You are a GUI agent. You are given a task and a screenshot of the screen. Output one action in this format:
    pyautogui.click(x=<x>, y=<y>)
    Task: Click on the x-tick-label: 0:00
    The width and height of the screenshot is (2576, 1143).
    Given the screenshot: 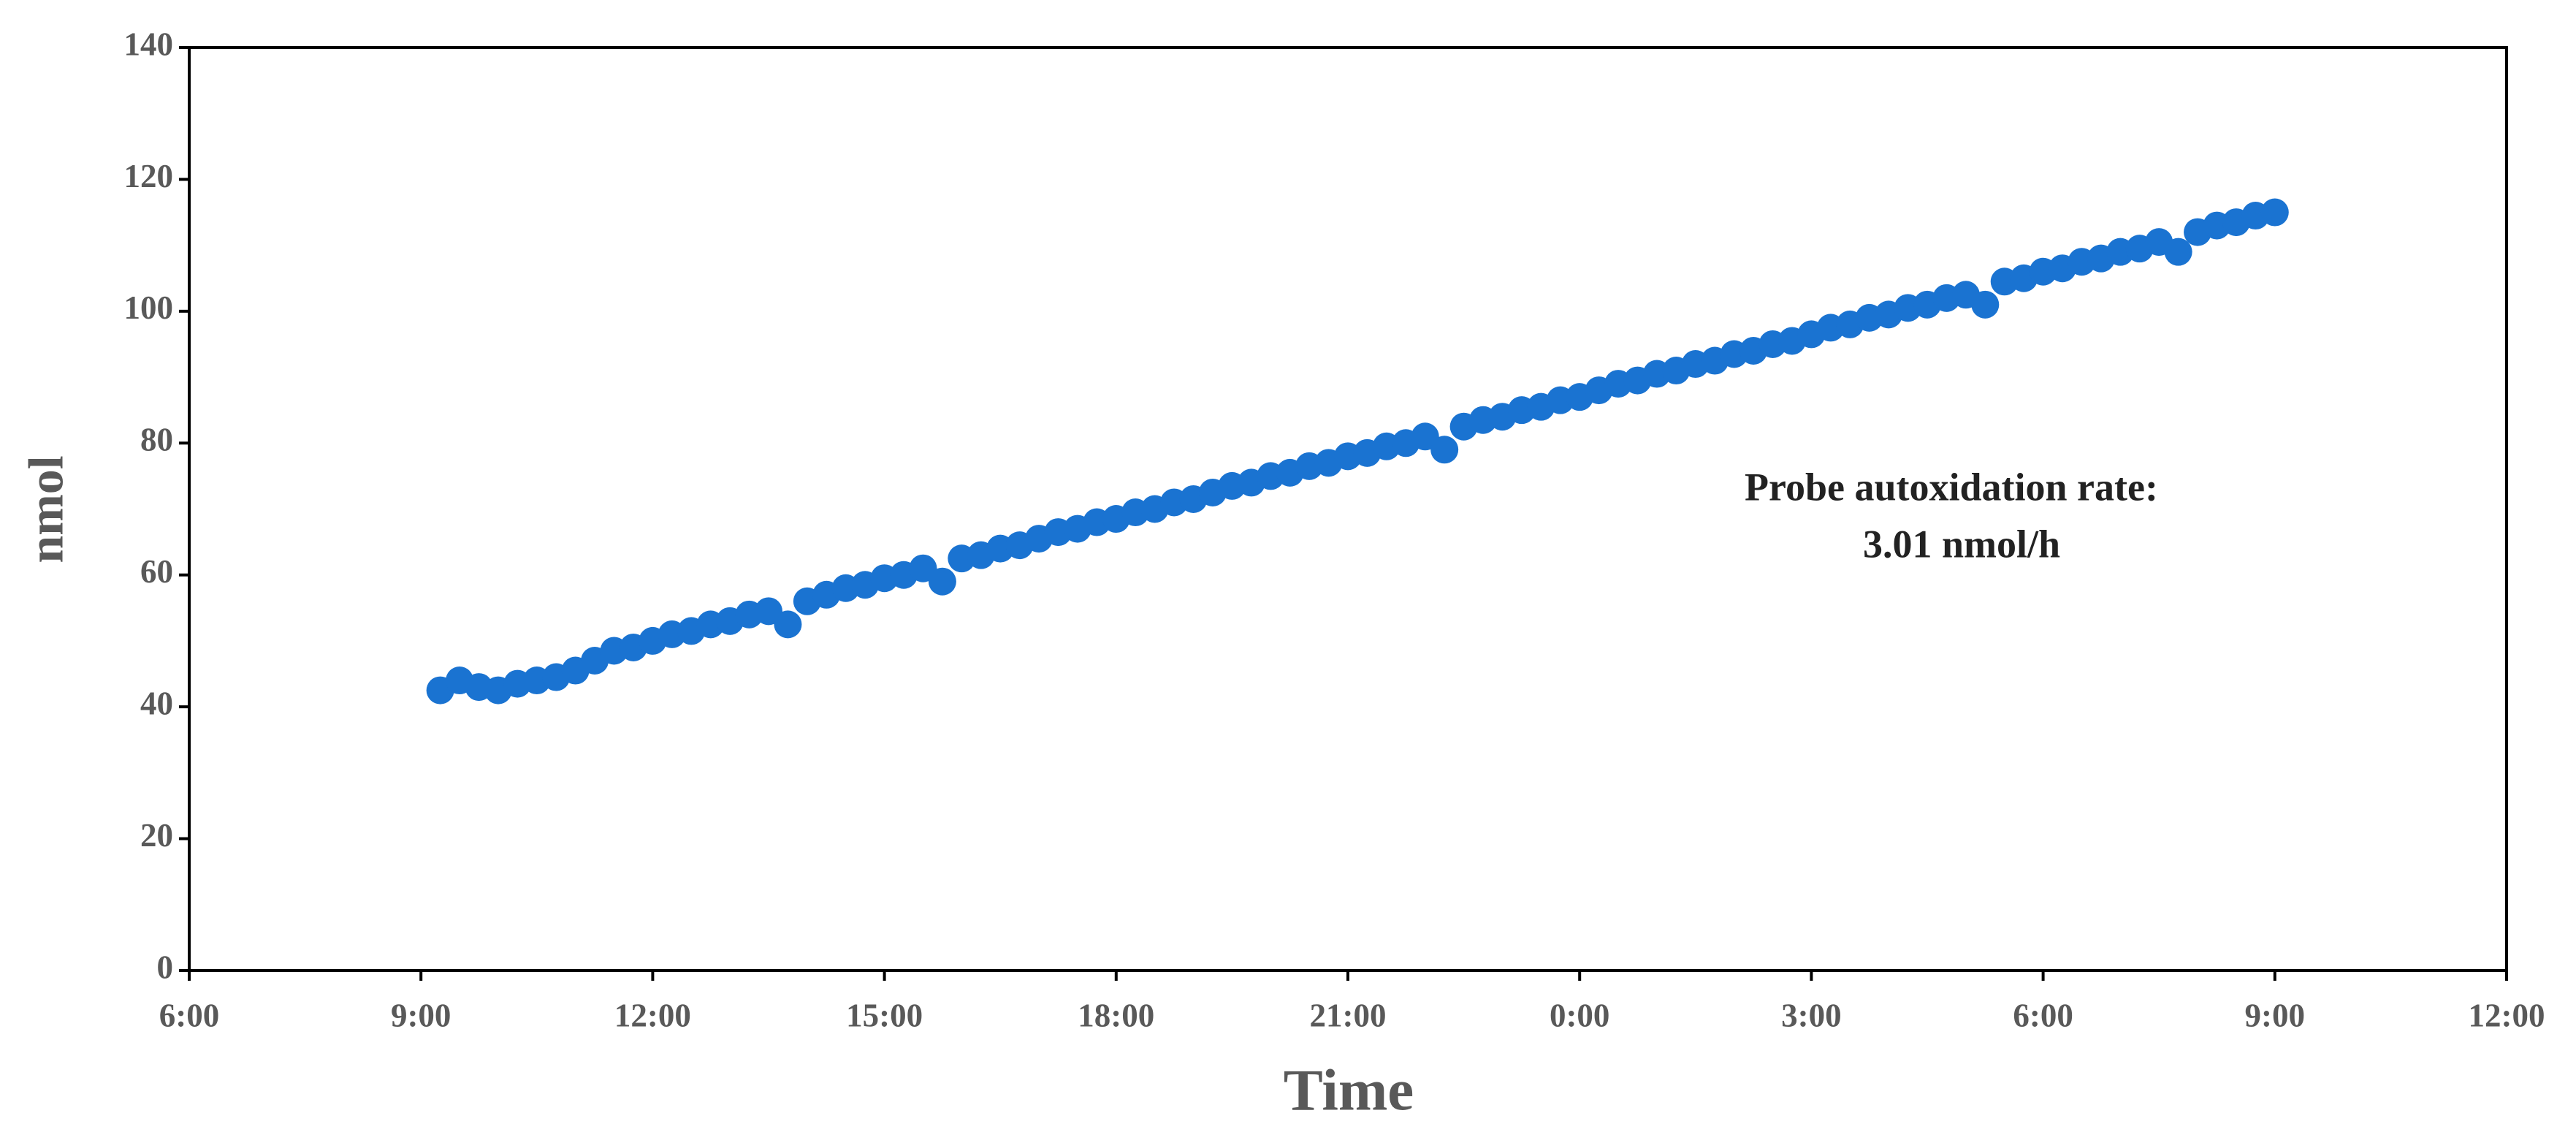 What is the action you would take?
    pyautogui.click(x=1580, y=1015)
    